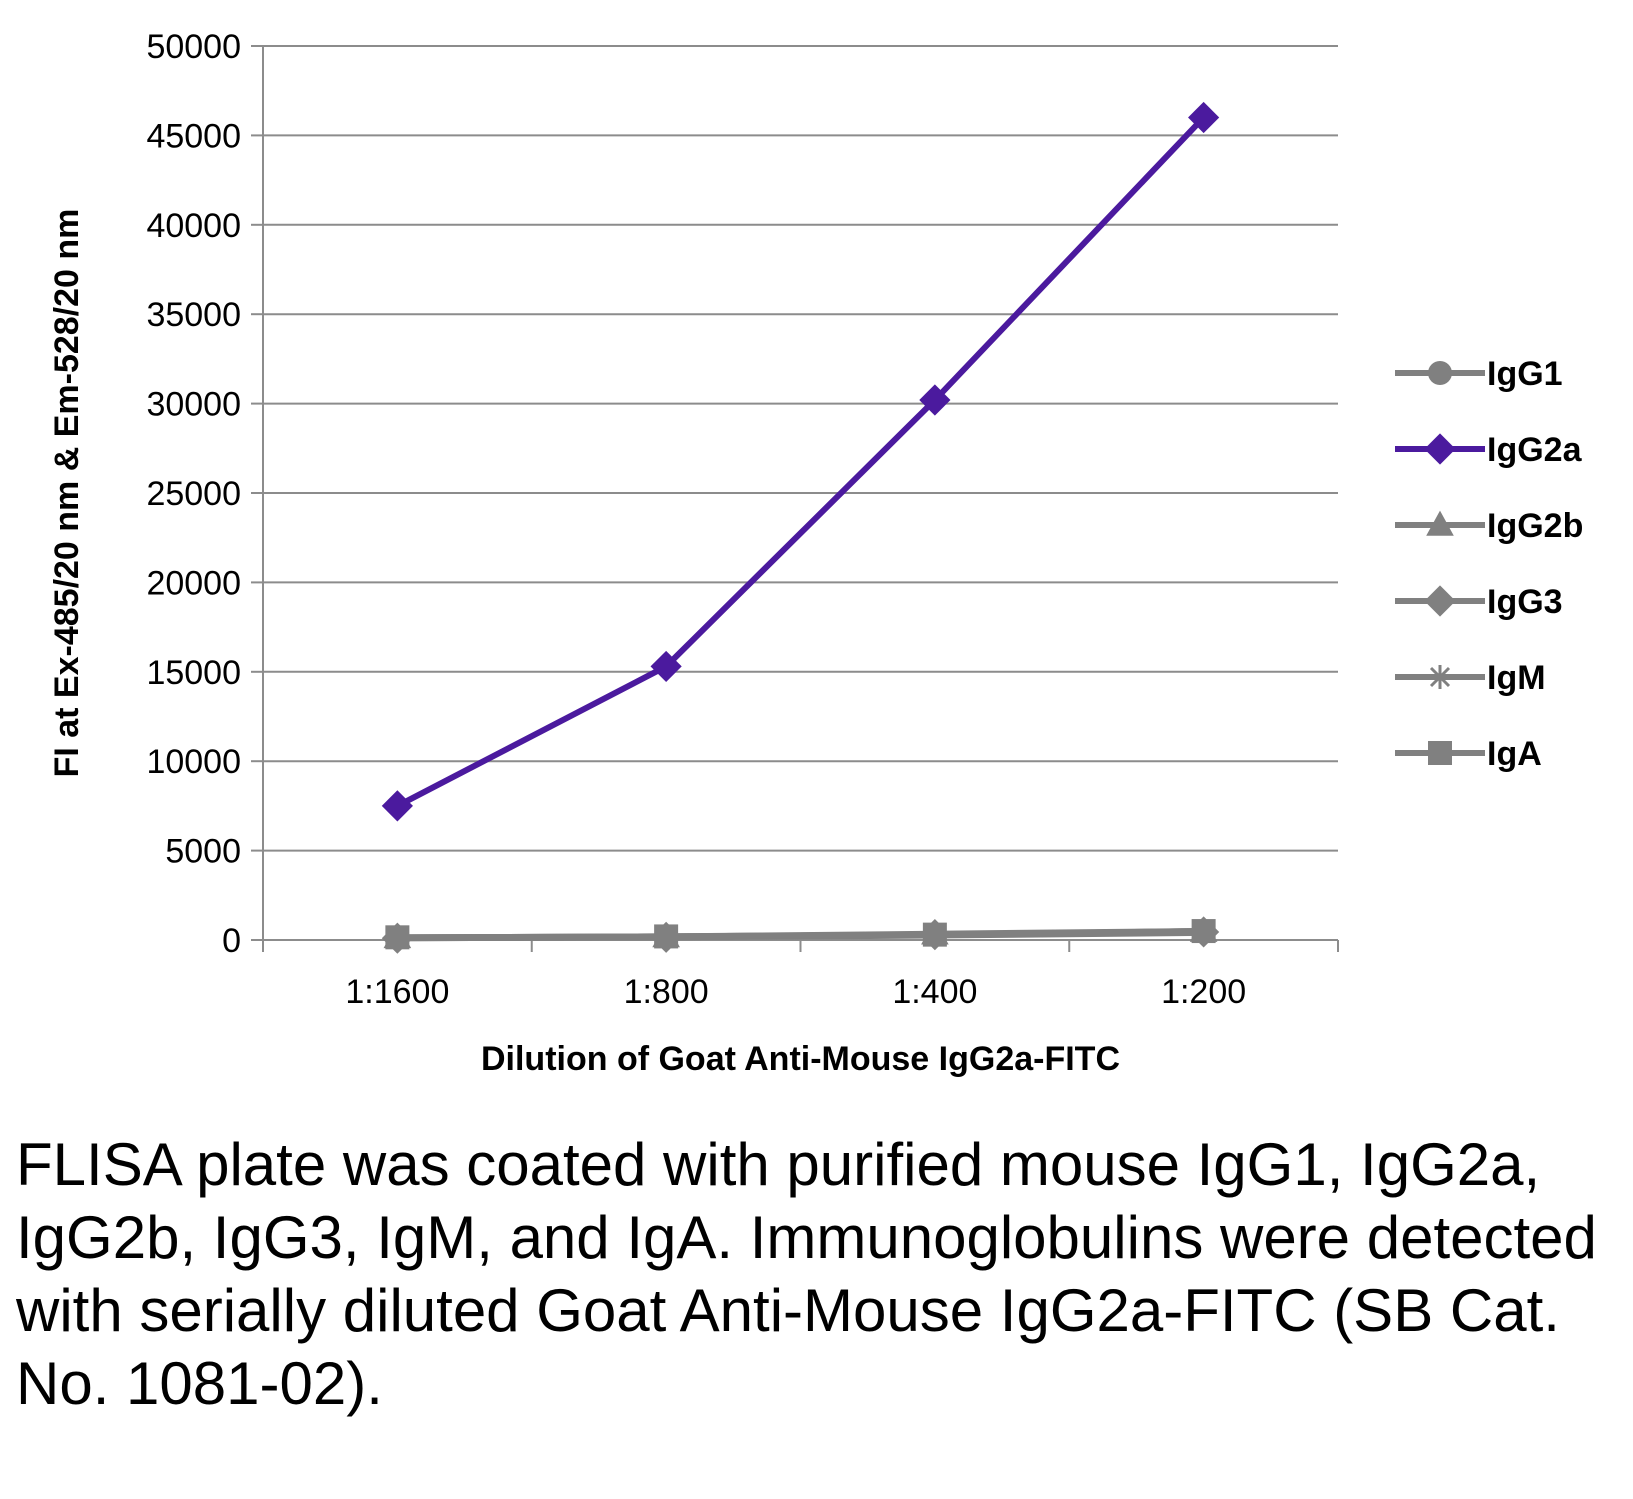 This screenshot has height=1499, width=1633. I want to click on x-tick-label: 1:200, so click(1203, 992).